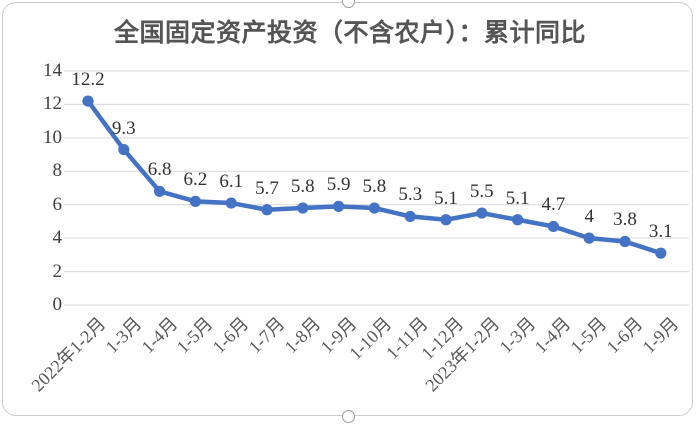 The width and height of the screenshot is (700, 425). Describe the element at coordinates (348, 4) in the screenshot. I see `selection-handle-top` at that location.